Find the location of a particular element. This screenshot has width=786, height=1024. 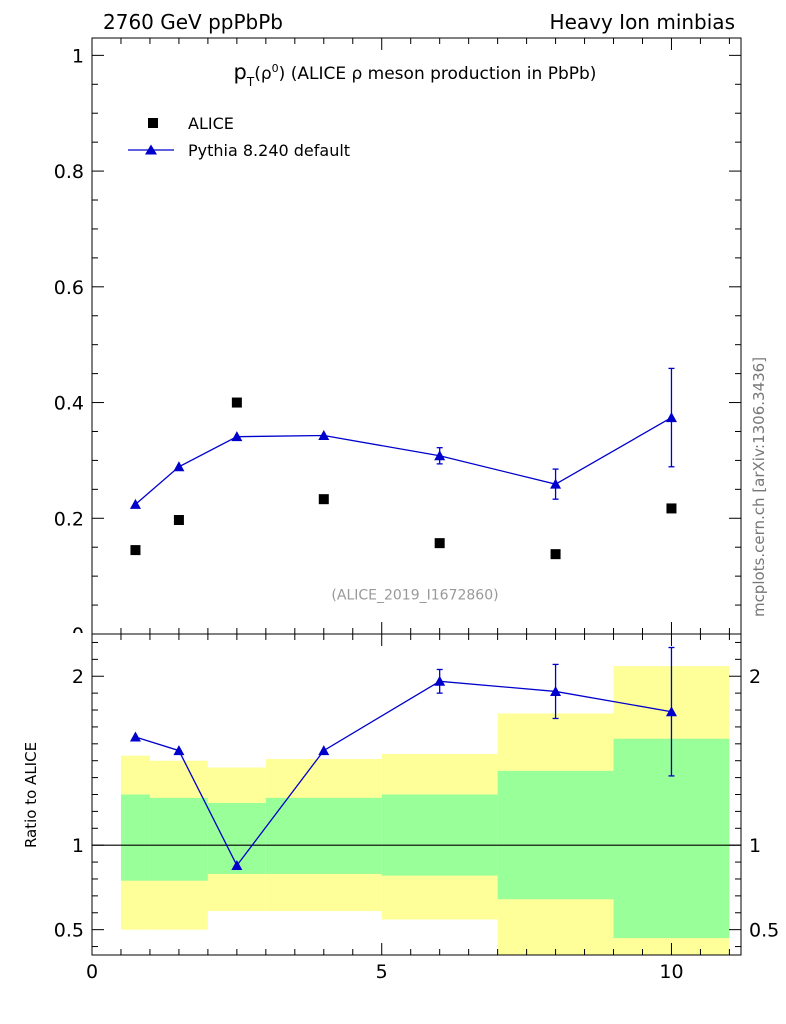

legend-marker-pythia is located at coordinates (151, 149).